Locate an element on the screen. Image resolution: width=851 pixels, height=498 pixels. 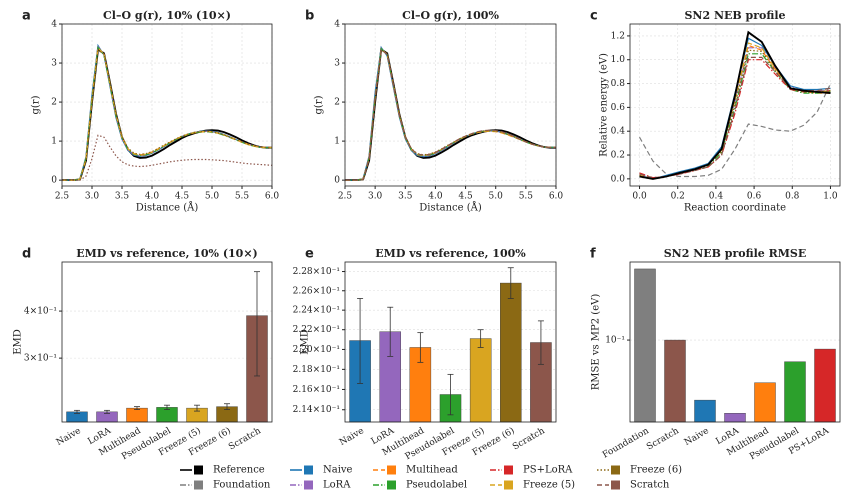
y-tick-label: 0.2 is located at coordinates (618, 156).